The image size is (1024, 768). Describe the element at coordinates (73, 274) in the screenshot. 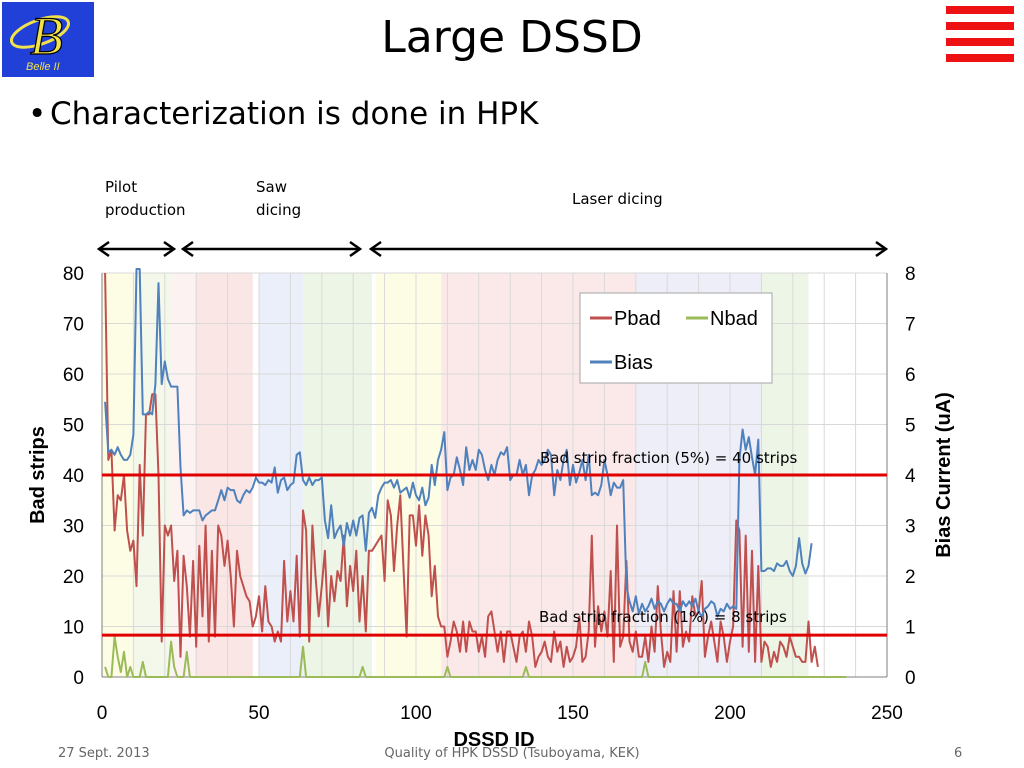

I see `y-tick-label: 80` at that location.